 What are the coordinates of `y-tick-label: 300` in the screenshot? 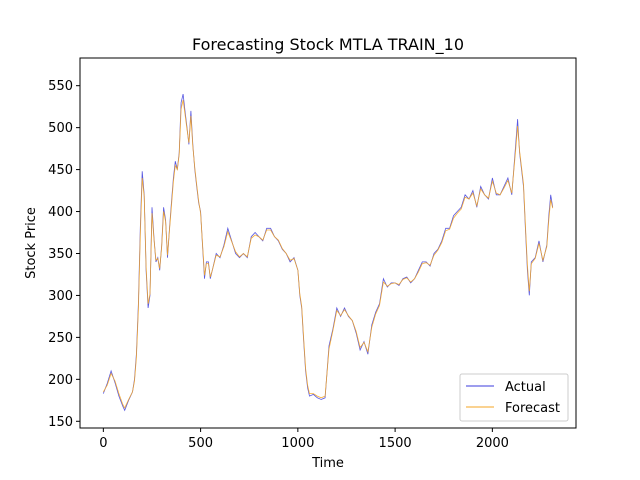 It's located at (60, 296).